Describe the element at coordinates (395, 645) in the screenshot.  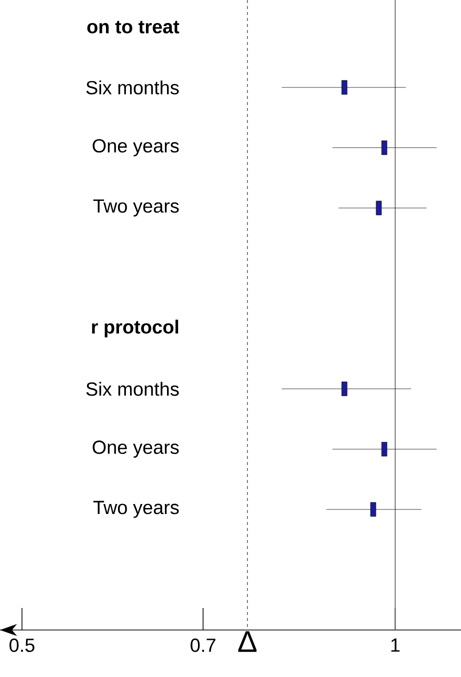
I see `x-tick-label: 1` at that location.